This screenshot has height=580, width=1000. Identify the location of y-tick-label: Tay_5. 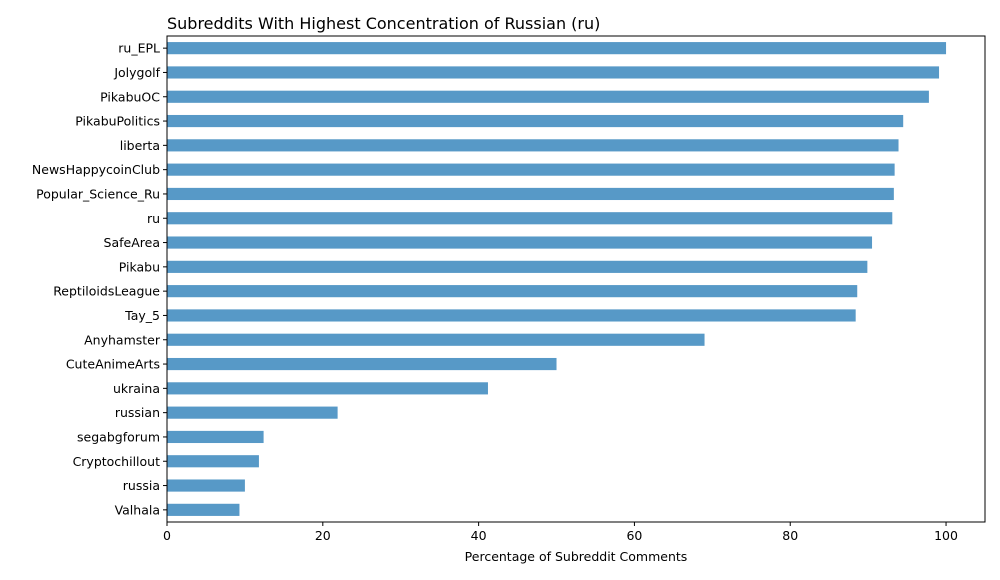
(142, 315).